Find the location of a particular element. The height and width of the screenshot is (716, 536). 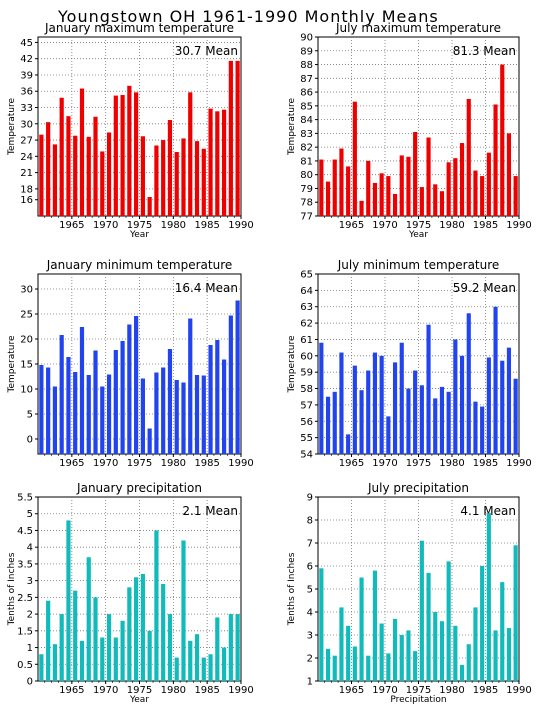

chart-title: January precipitation is located at coordinates (139, 488).